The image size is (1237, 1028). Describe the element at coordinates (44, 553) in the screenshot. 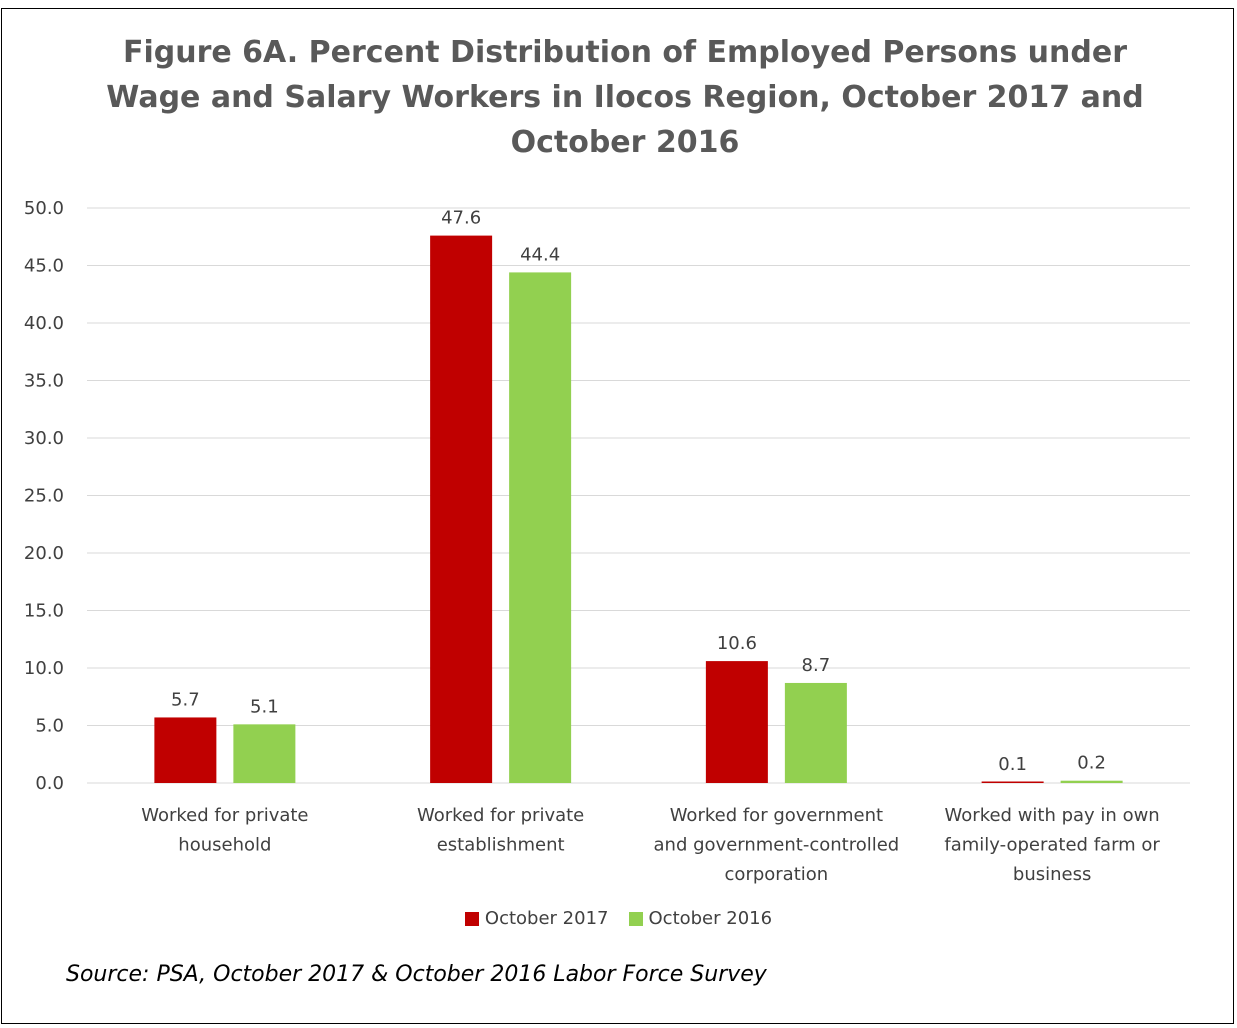

I see `y-tick-label: 20.0` at that location.